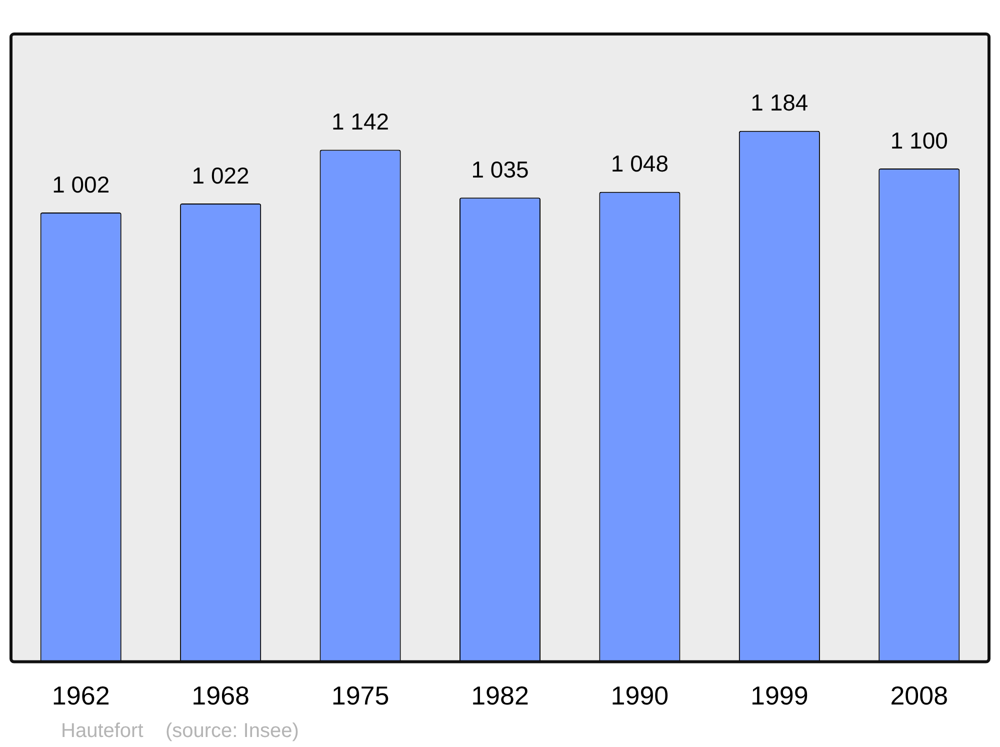 Image resolution: width=1000 pixels, height=747 pixels. I want to click on data-label: 1 022, so click(221, 175).